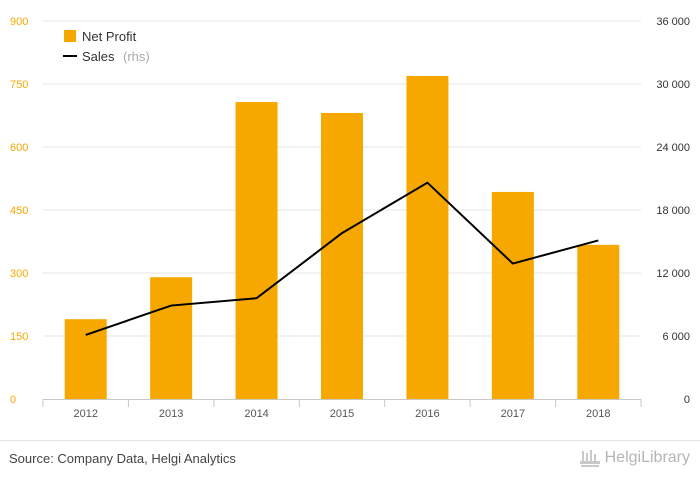 This screenshot has width=700, height=483. I want to click on right-axis-tick-label: 36 000, so click(673, 22).